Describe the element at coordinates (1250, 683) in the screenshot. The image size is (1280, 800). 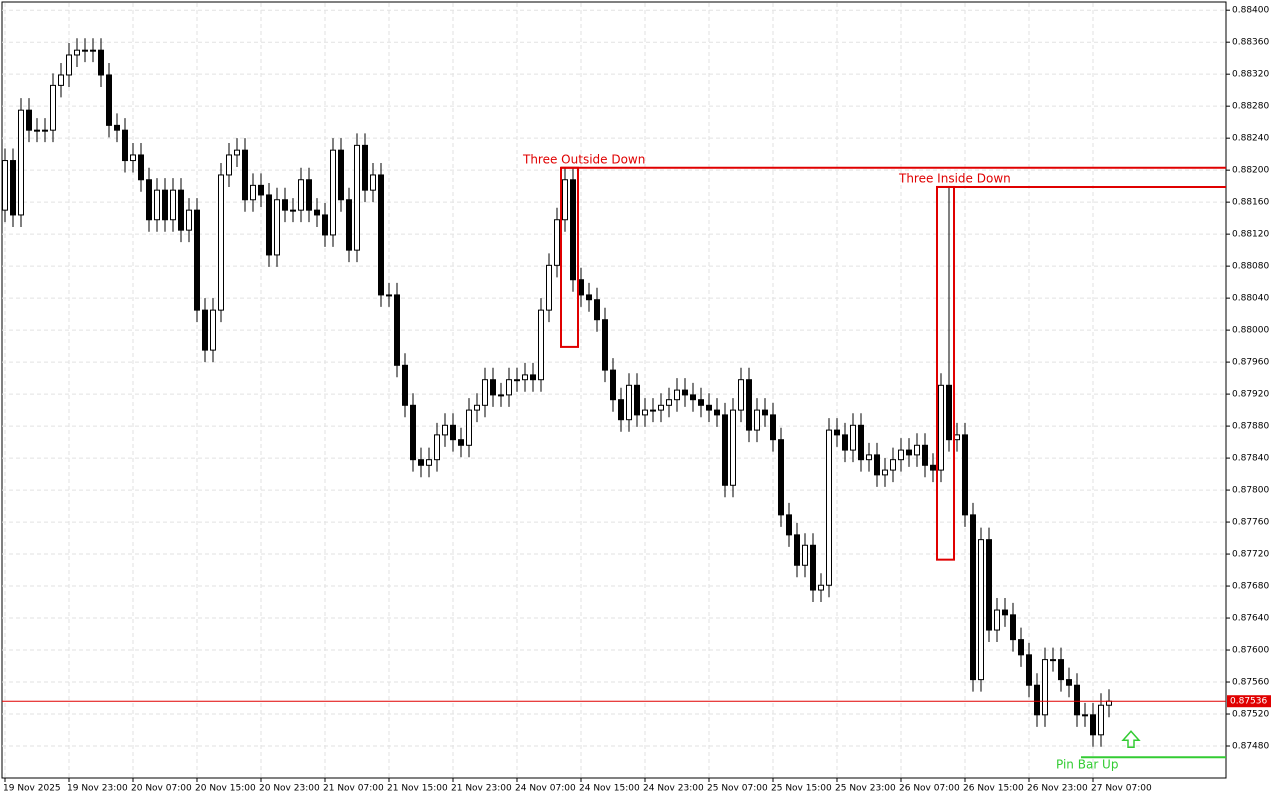
I see `y-tick-label: 0.87560` at that location.